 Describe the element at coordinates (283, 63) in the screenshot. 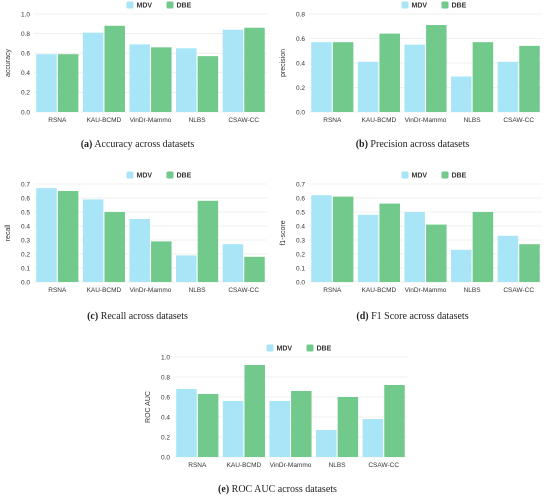

I see `y-axis-label: precision` at that location.